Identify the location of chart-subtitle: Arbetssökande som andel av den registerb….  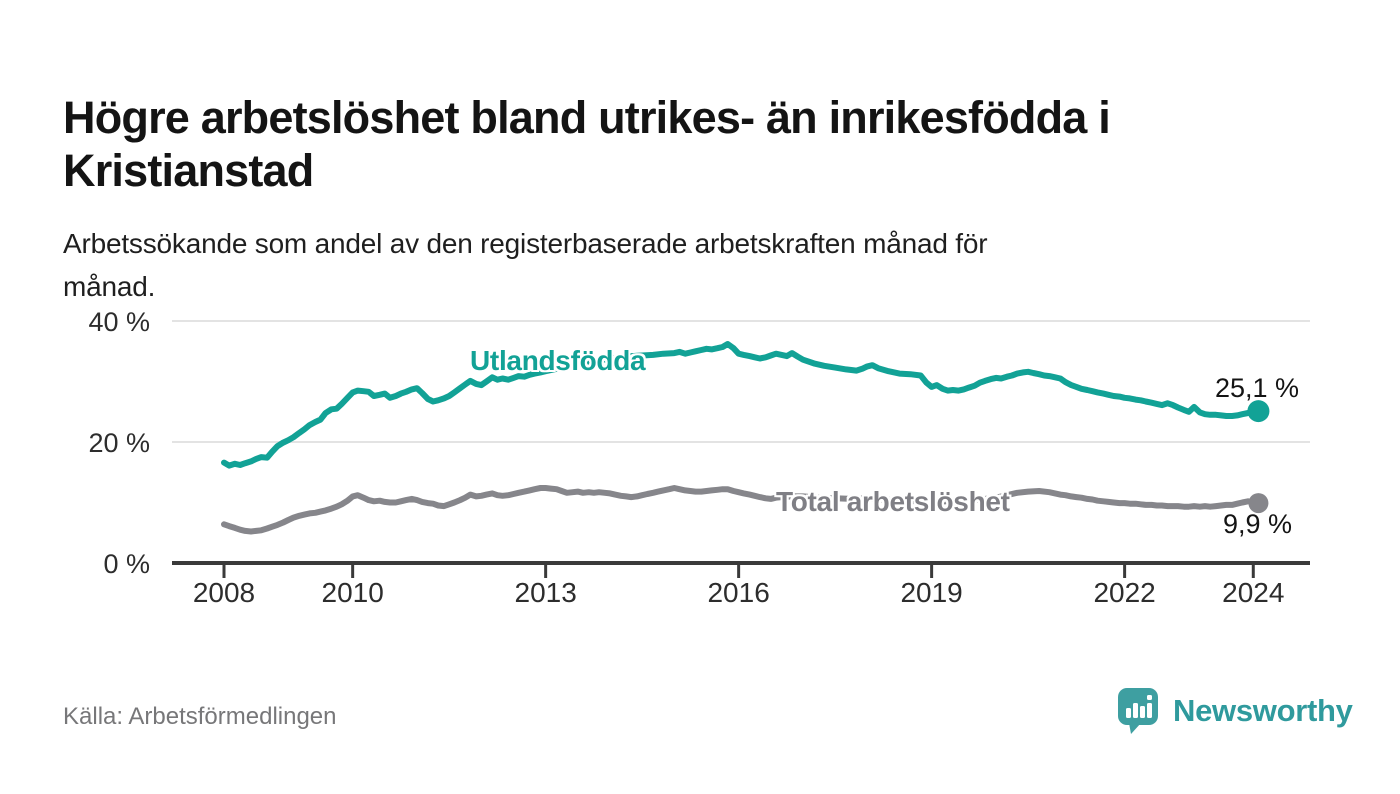
(683, 265).